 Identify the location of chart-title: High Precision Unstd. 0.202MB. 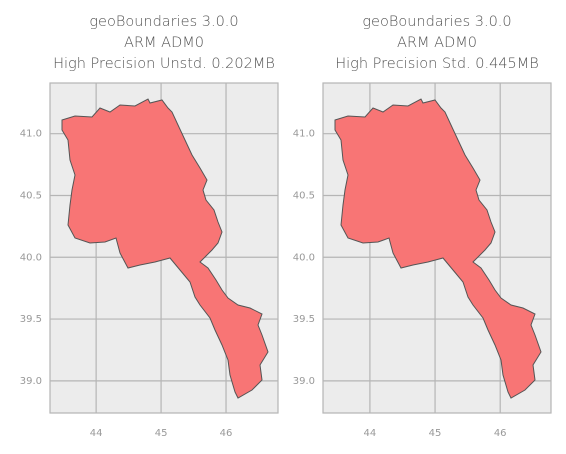
(164, 64).